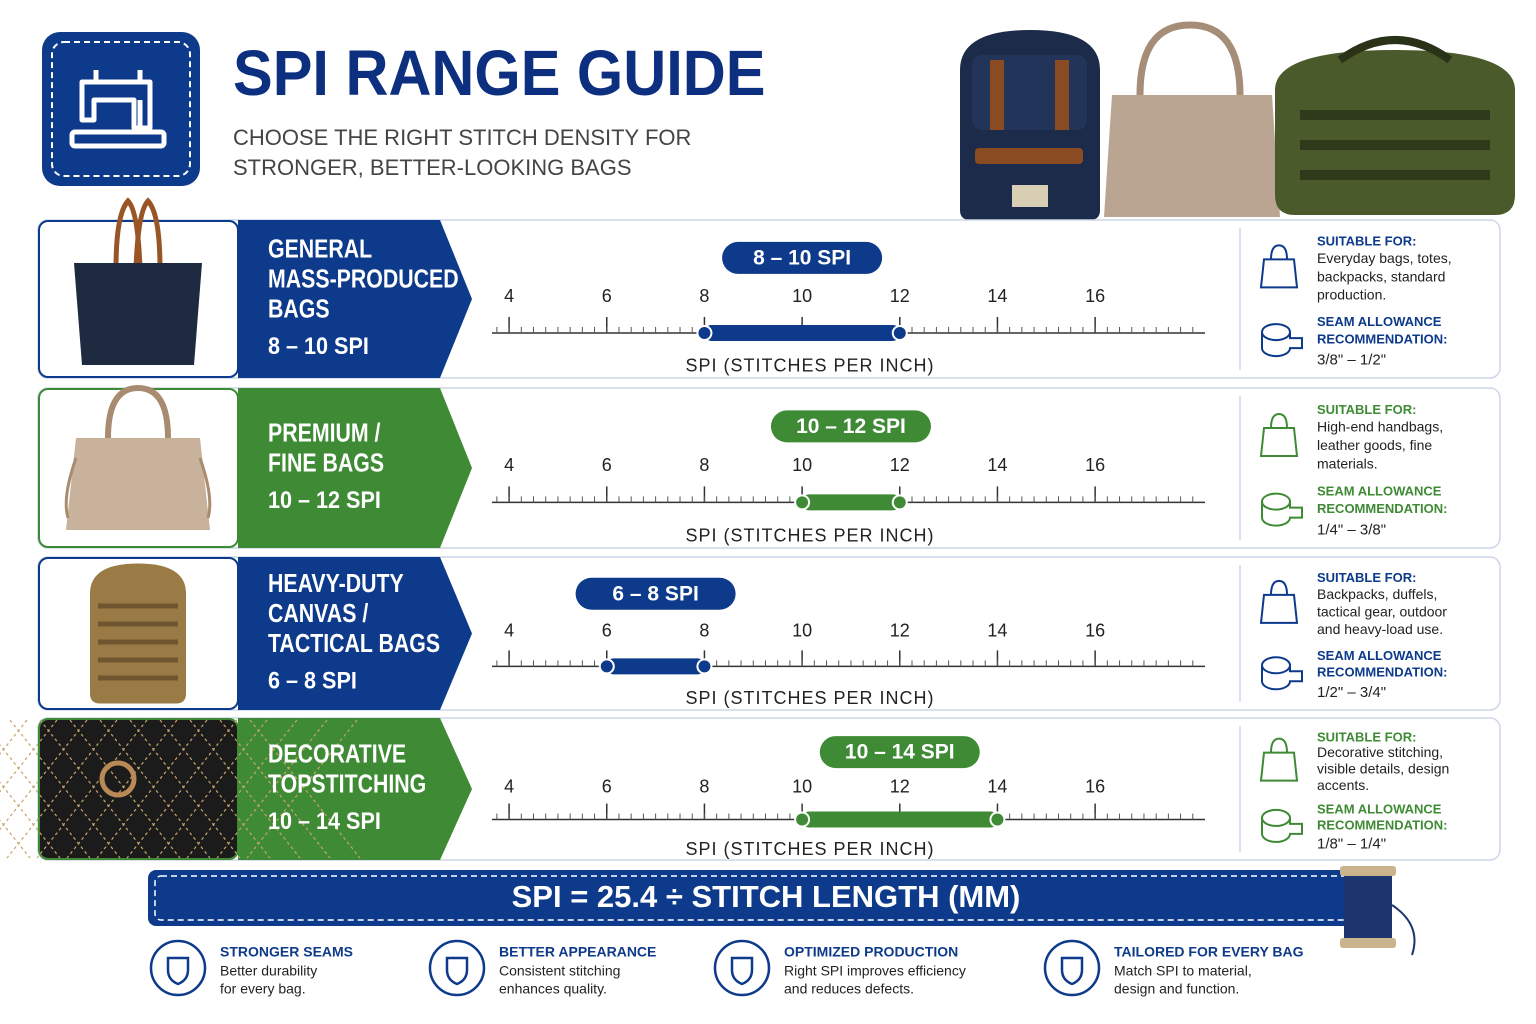 The height and width of the screenshot is (1024, 1536). What do you see at coordinates (320, 249) in the screenshot?
I see `category-title: GENERAL` at bounding box center [320, 249].